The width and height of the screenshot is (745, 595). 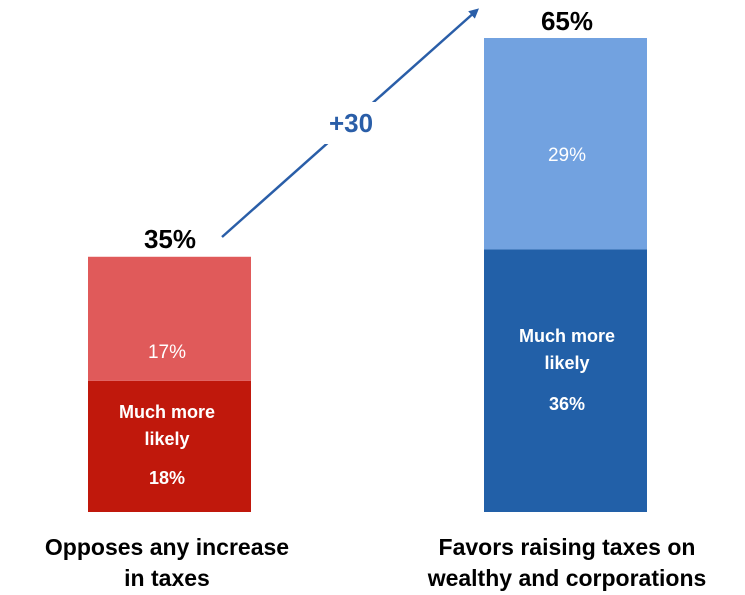 What do you see at coordinates (567, 21) in the screenshot?
I see `total-label-favor: 65%` at bounding box center [567, 21].